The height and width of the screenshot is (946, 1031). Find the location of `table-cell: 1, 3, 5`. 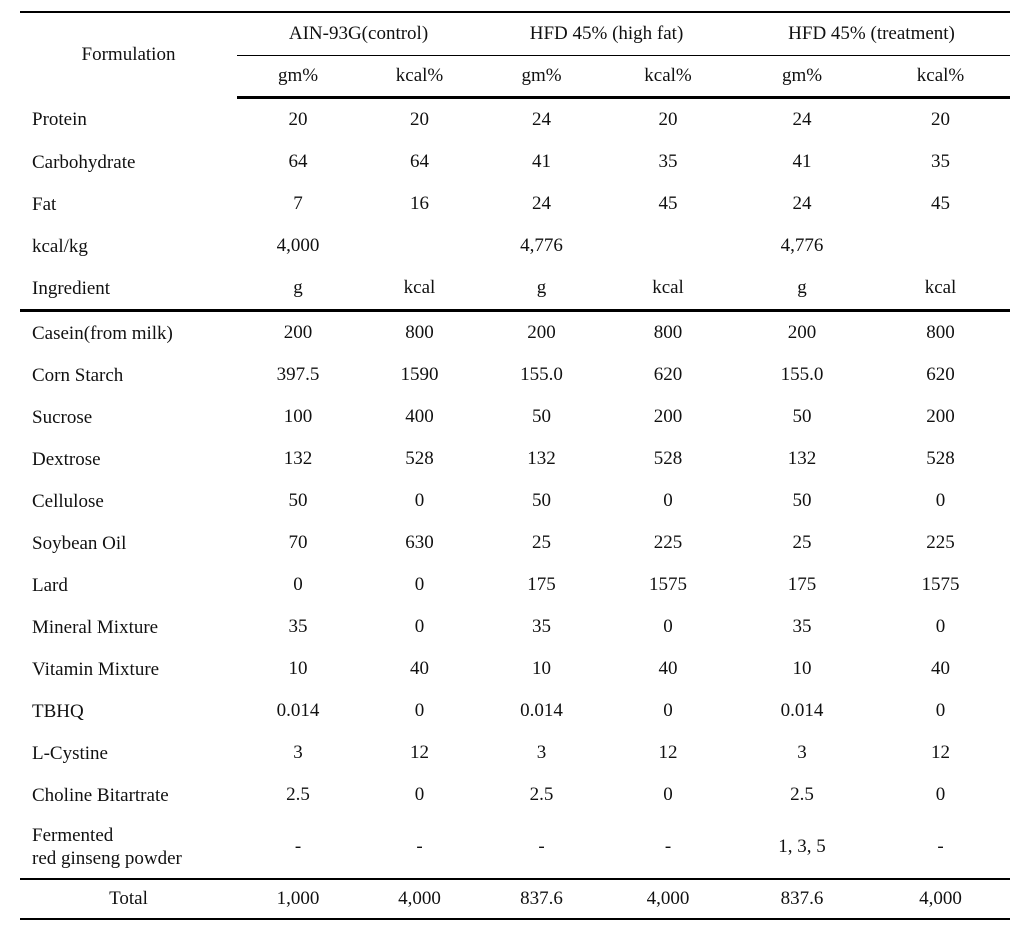

table-cell: 1, 3, 5 is located at coordinates (802, 846).